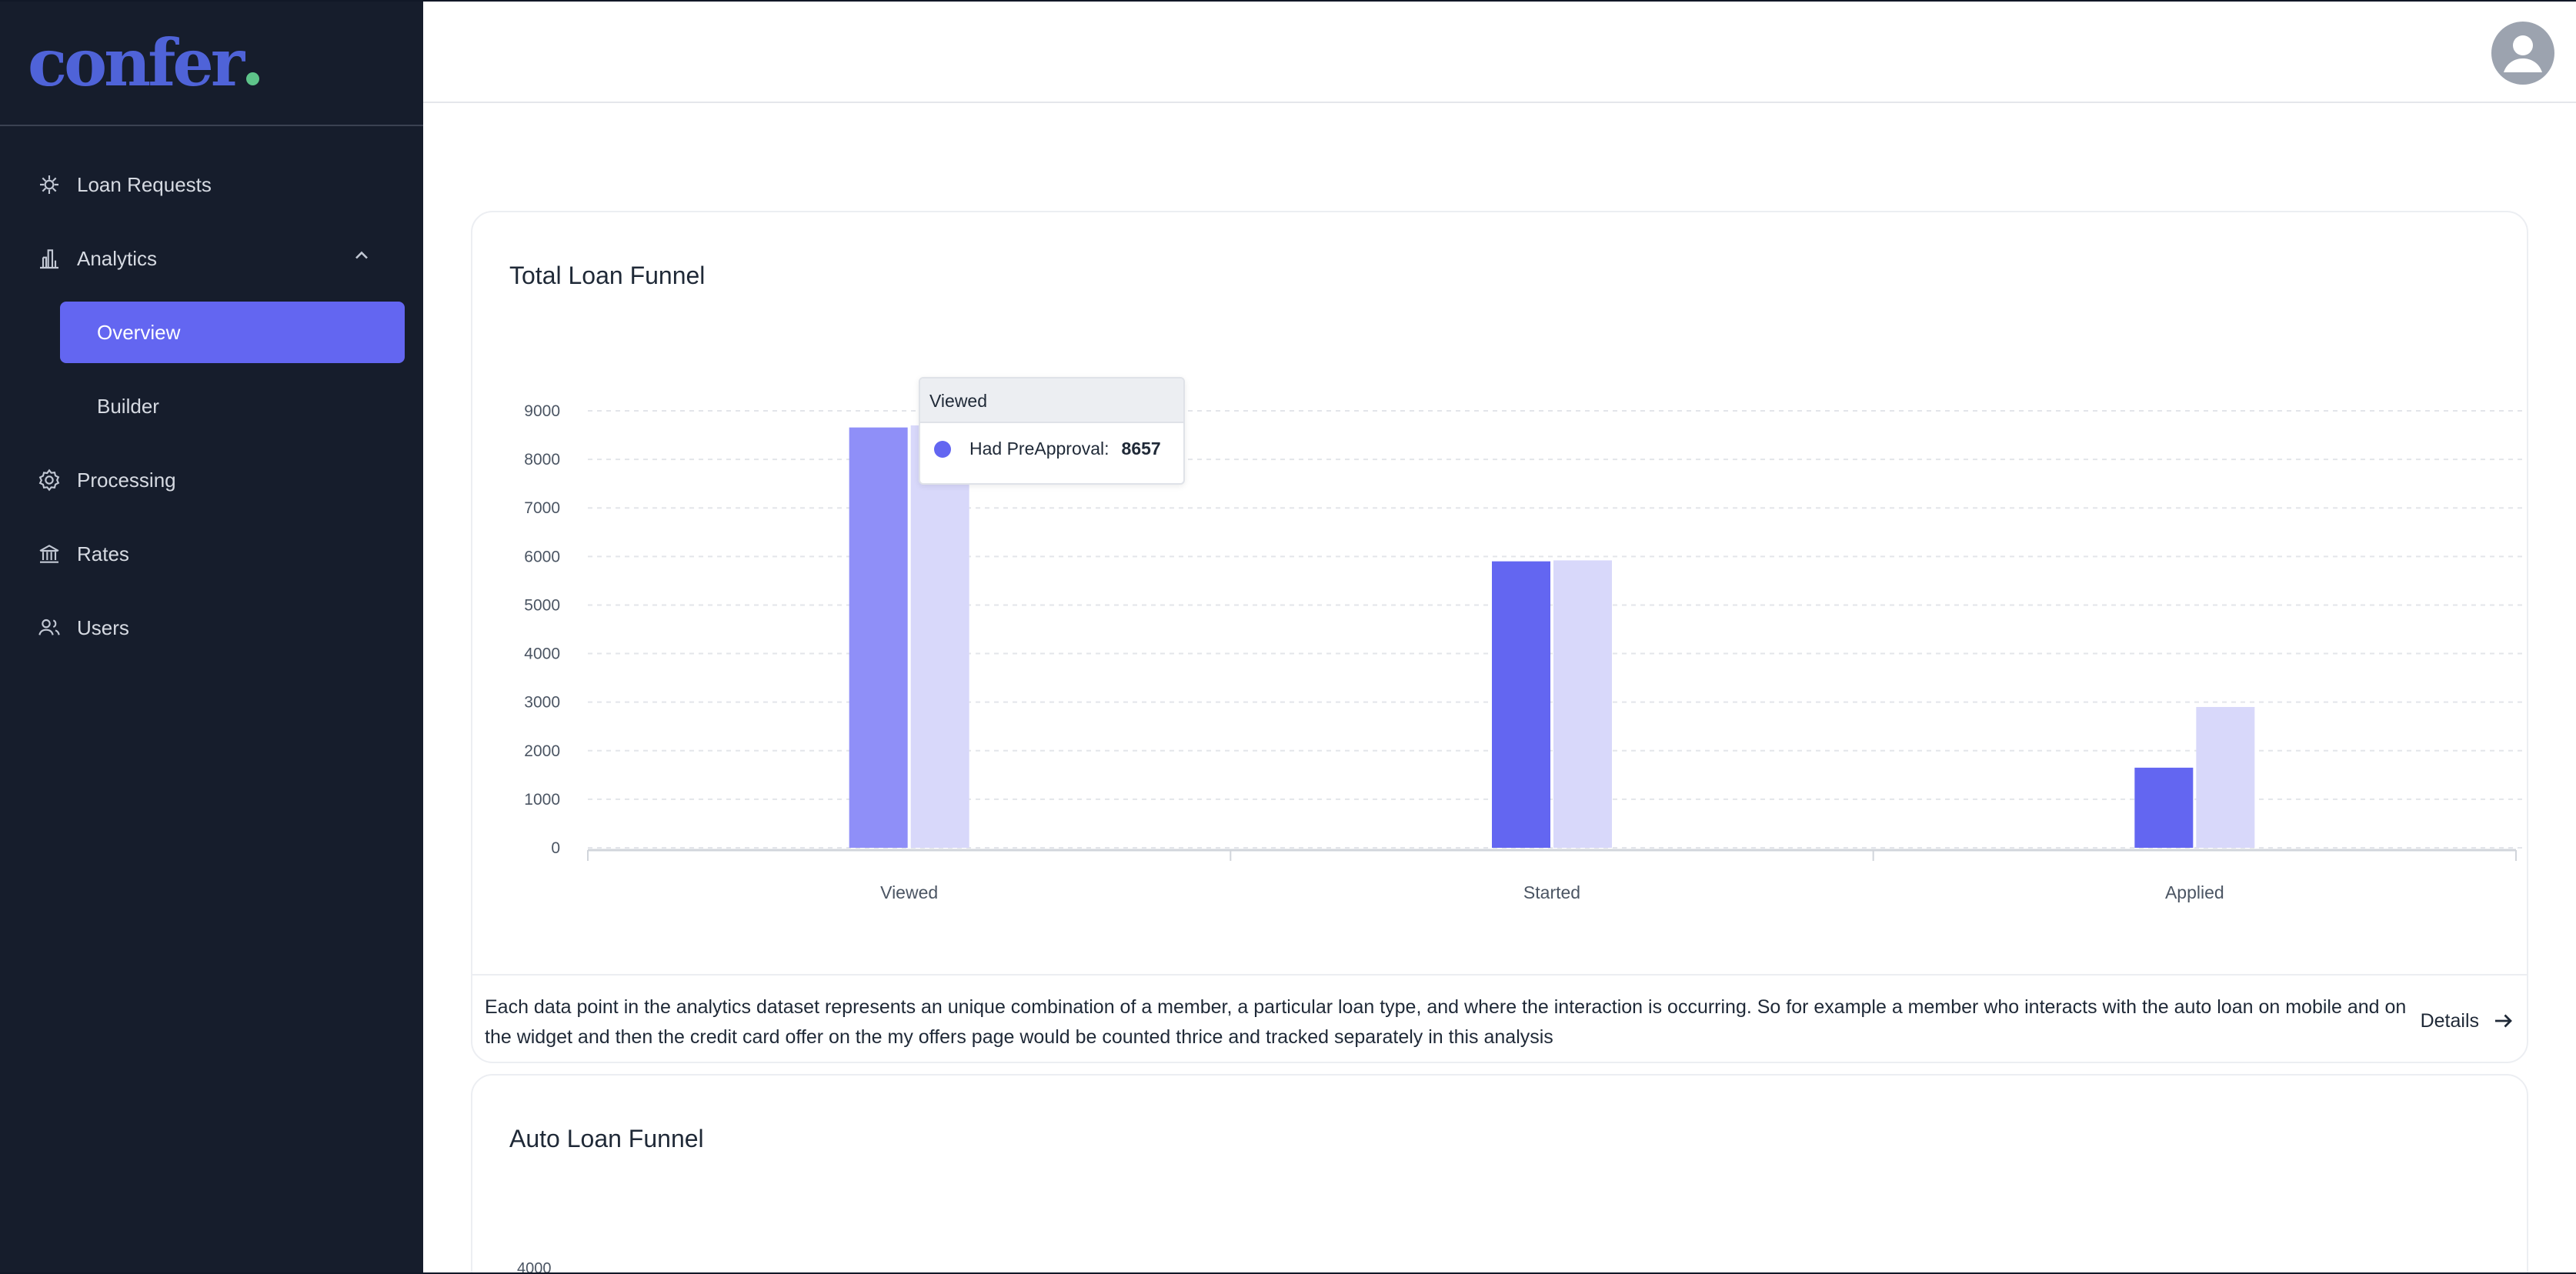  I want to click on sidebar-item-label: Rates, so click(103, 553).